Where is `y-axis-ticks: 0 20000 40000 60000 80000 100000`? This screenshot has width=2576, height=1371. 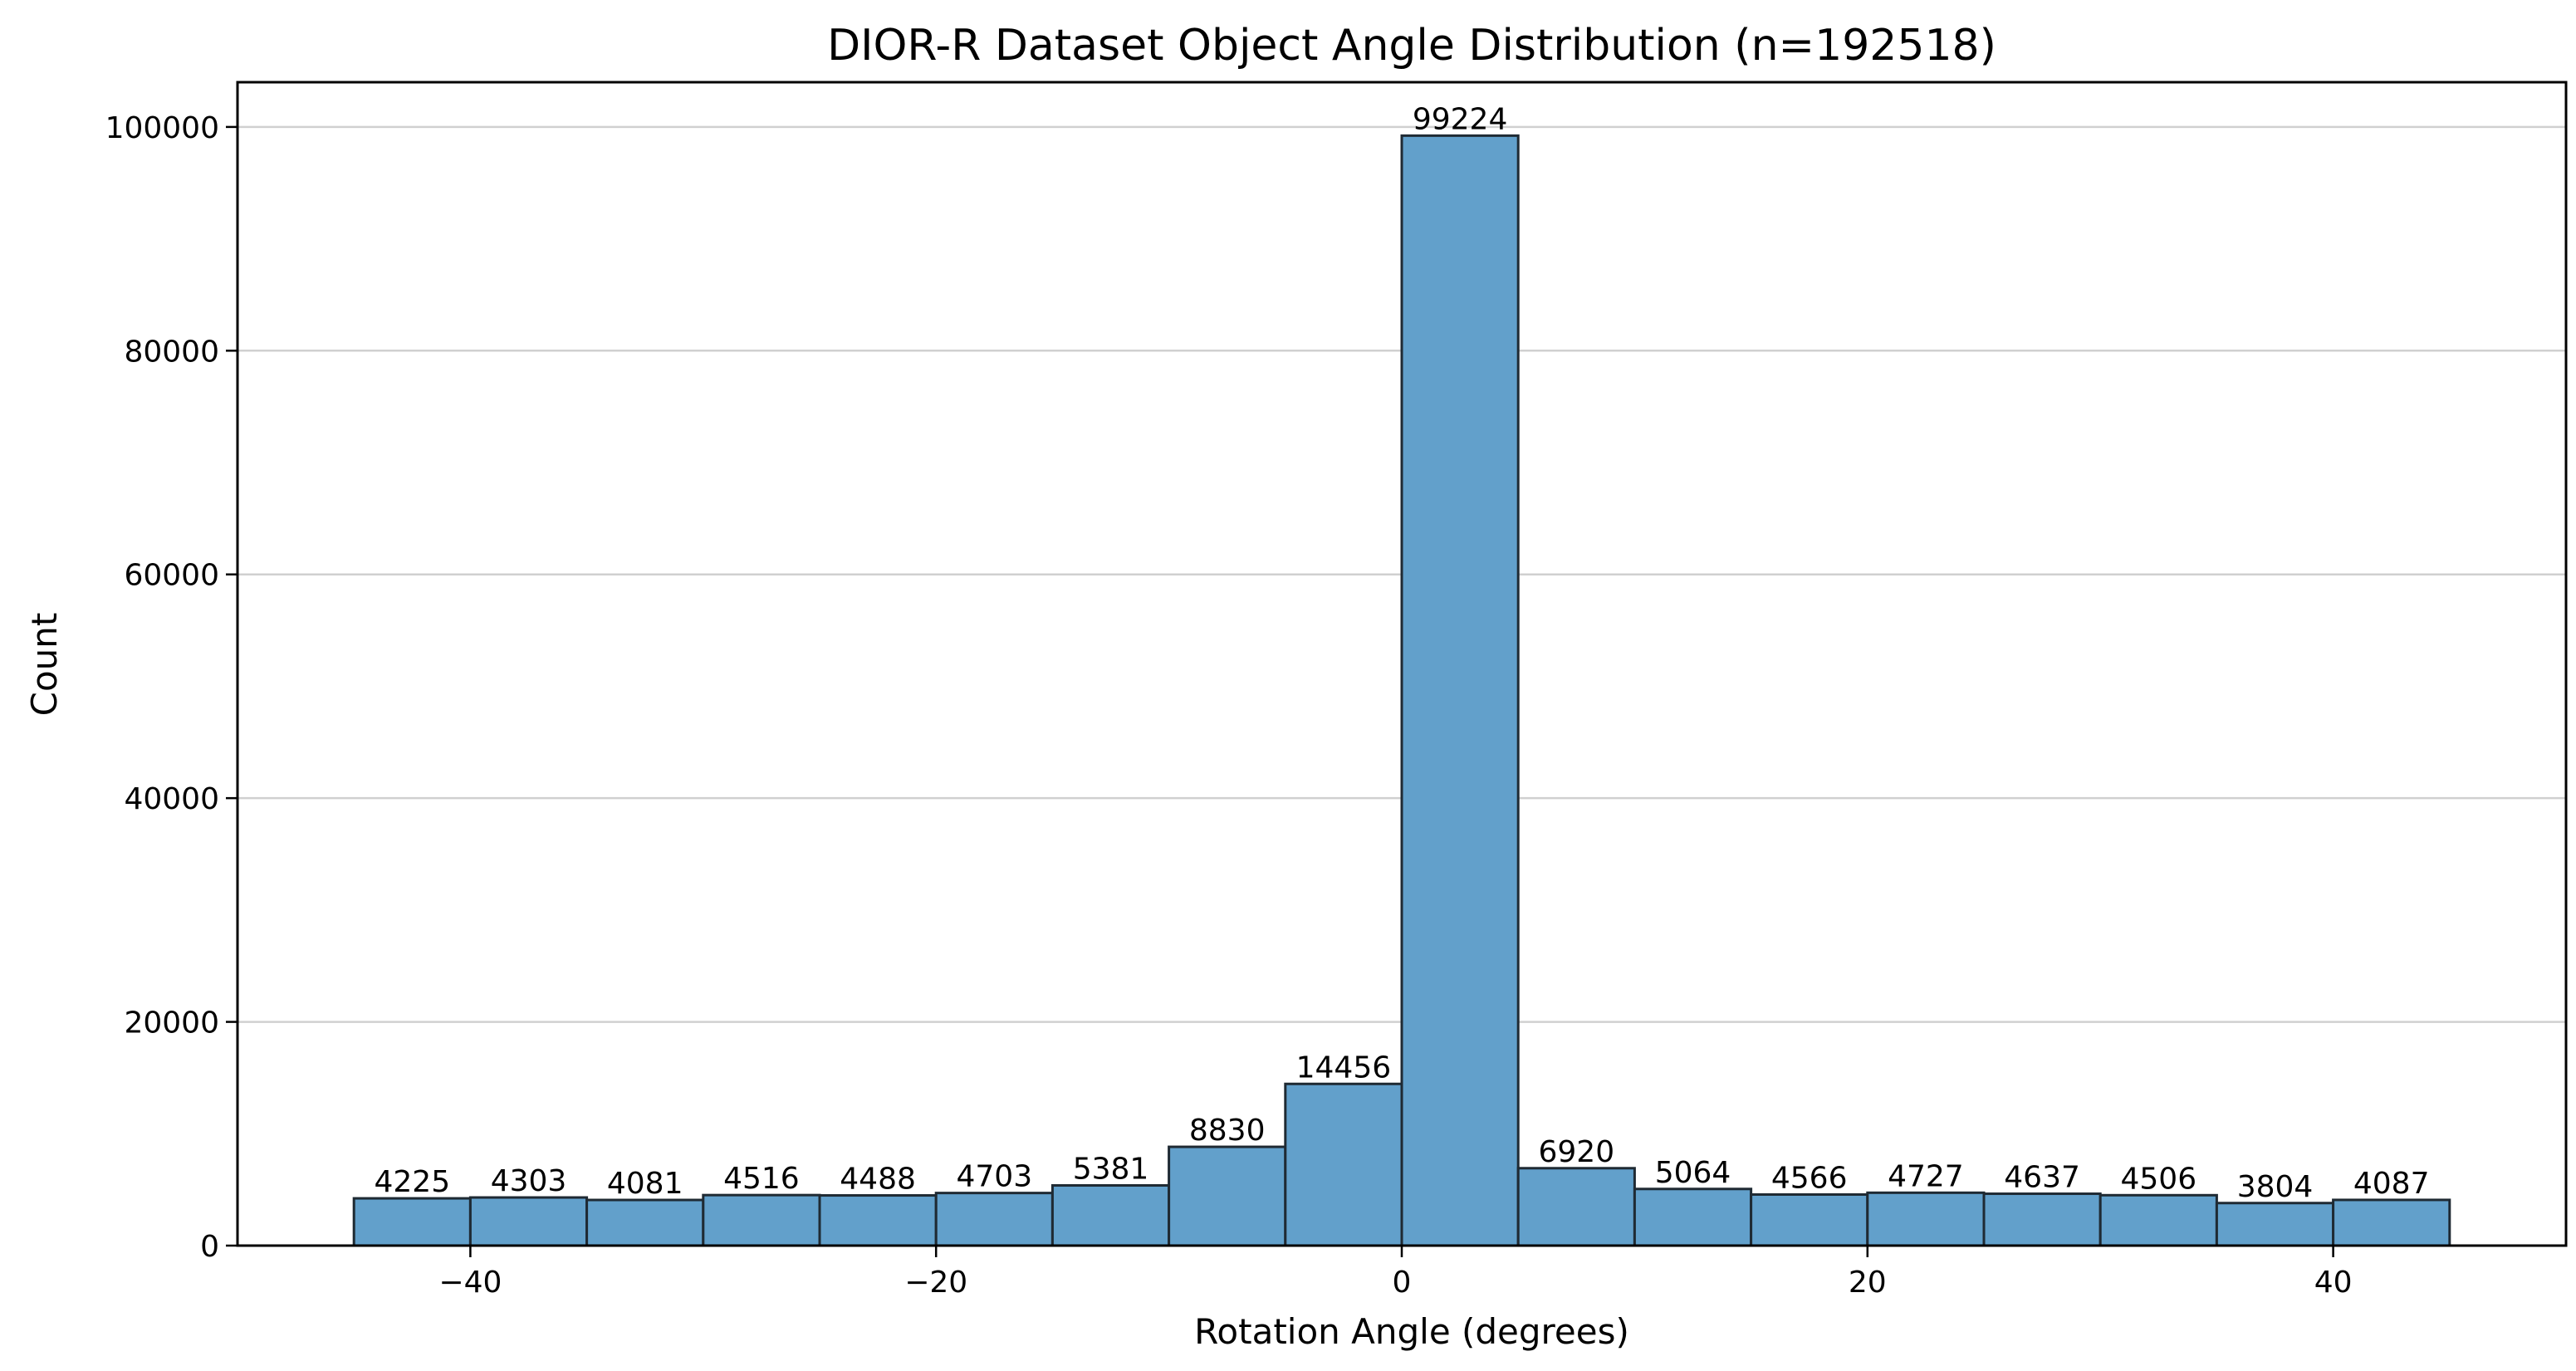
y-axis-ticks: 0 20000 40000 60000 80000 100000 is located at coordinates (171, 687).